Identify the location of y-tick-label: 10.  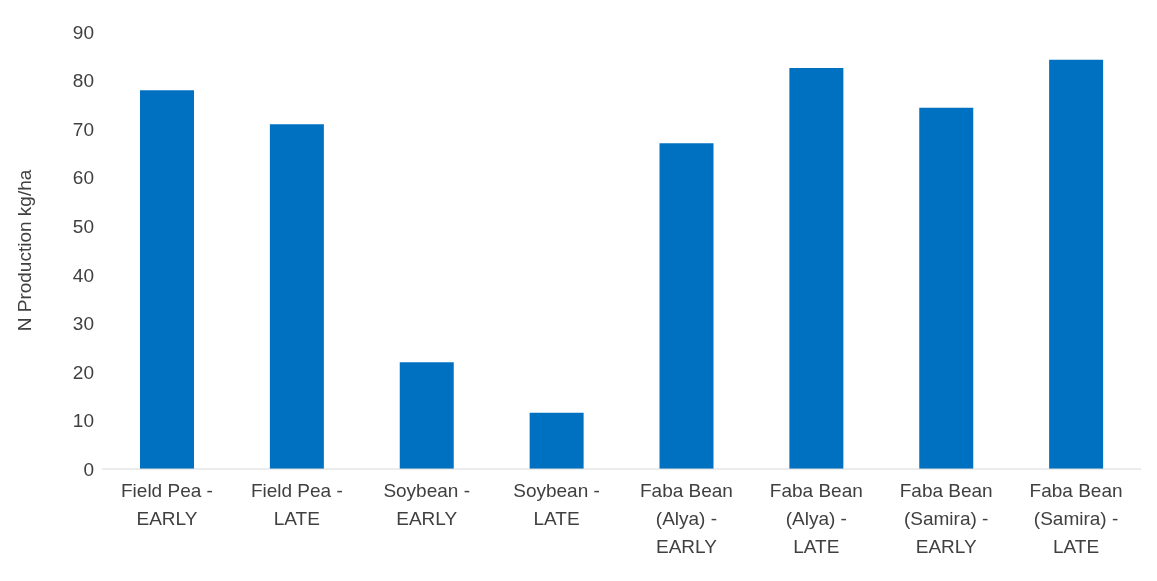
(83, 421).